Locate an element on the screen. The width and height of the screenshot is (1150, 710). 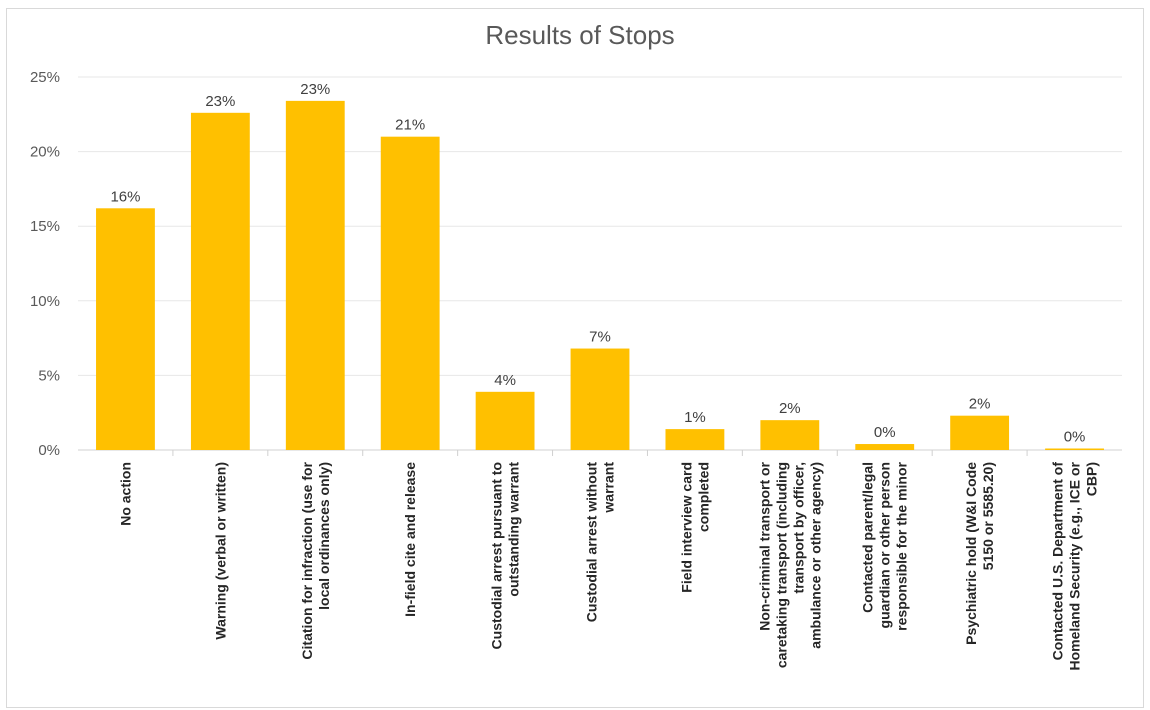
y-tick-label: 20% is located at coordinates (45, 152).